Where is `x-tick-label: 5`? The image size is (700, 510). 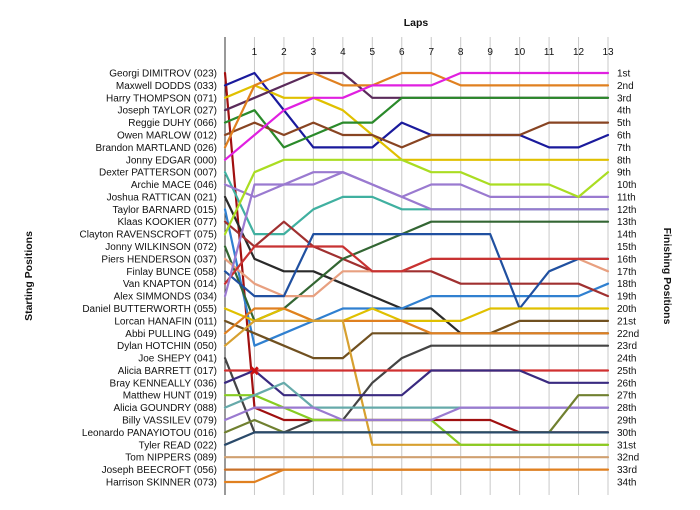 x-tick-label: 5 is located at coordinates (373, 52).